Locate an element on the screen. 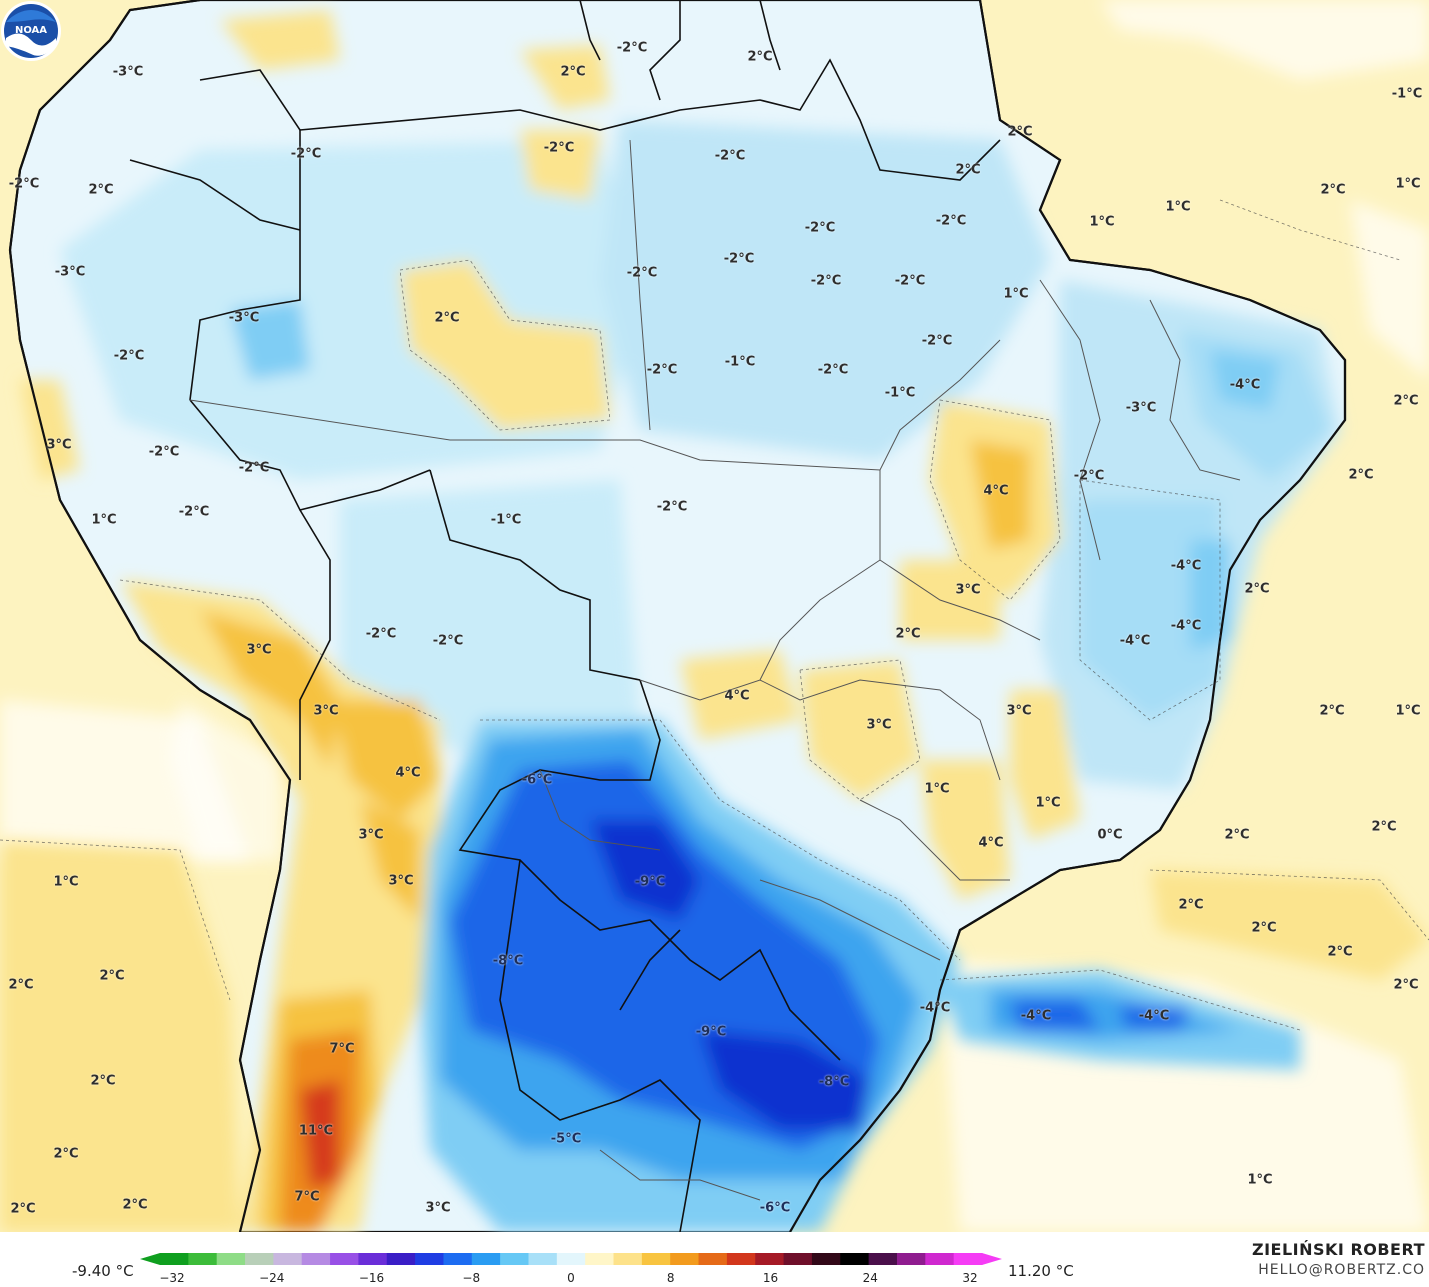 The width and height of the screenshot is (1429, 1287). colorbar-tick-label: 0 is located at coordinates (571, 1278).